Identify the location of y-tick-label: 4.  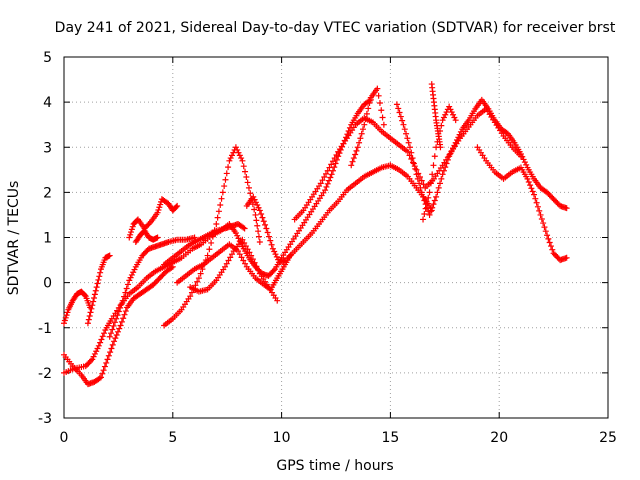
(47, 103).